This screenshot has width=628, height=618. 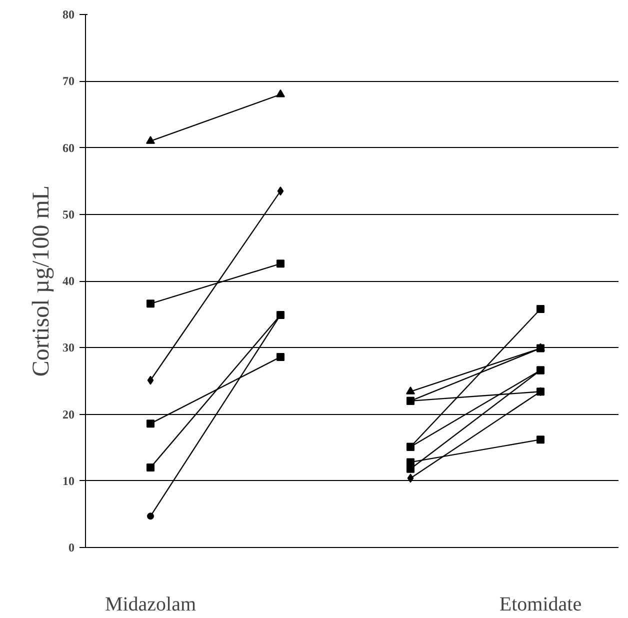 I want to click on y-tick-label: 80, so click(x=68, y=15).